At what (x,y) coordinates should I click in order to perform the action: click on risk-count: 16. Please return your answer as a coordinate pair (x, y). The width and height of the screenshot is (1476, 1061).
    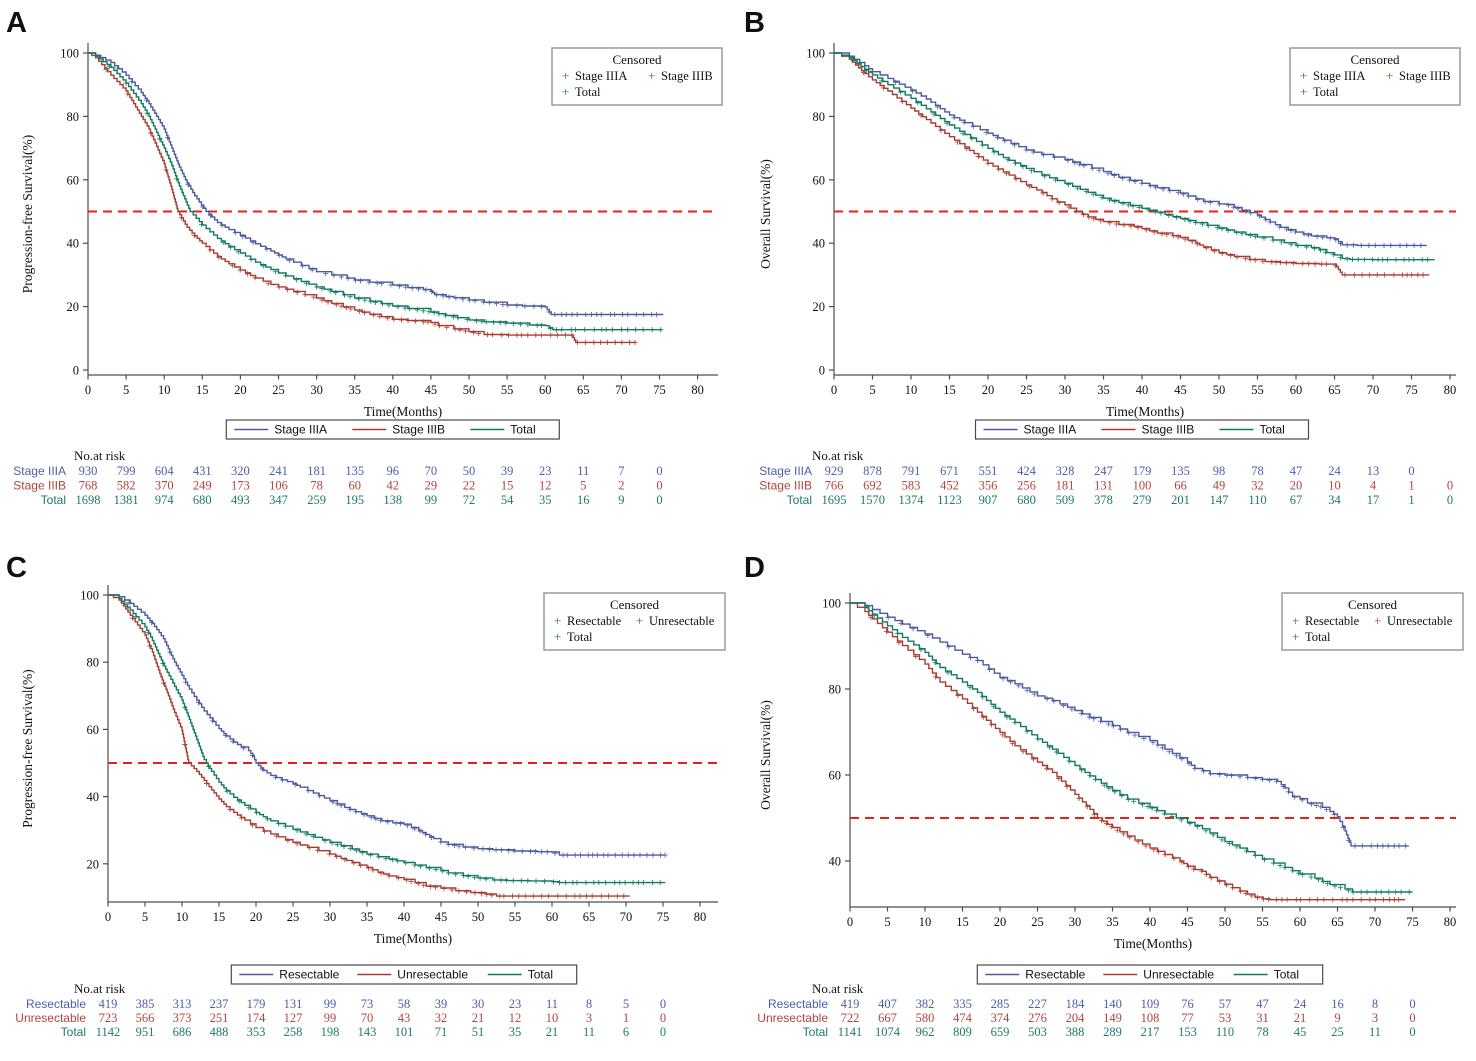
    Looking at the image, I should click on (1337, 1004).